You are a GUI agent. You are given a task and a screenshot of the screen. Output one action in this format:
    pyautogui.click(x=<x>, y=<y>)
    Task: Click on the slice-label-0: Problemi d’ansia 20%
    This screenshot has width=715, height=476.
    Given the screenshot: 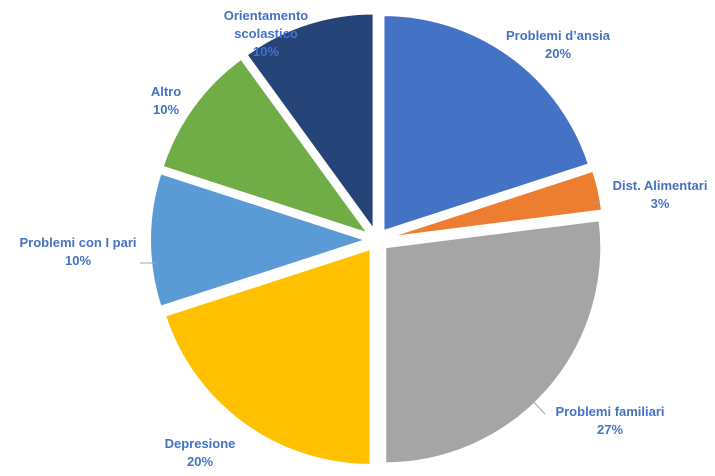 What is the action you would take?
    pyautogui.click(x=558, y=44)
    